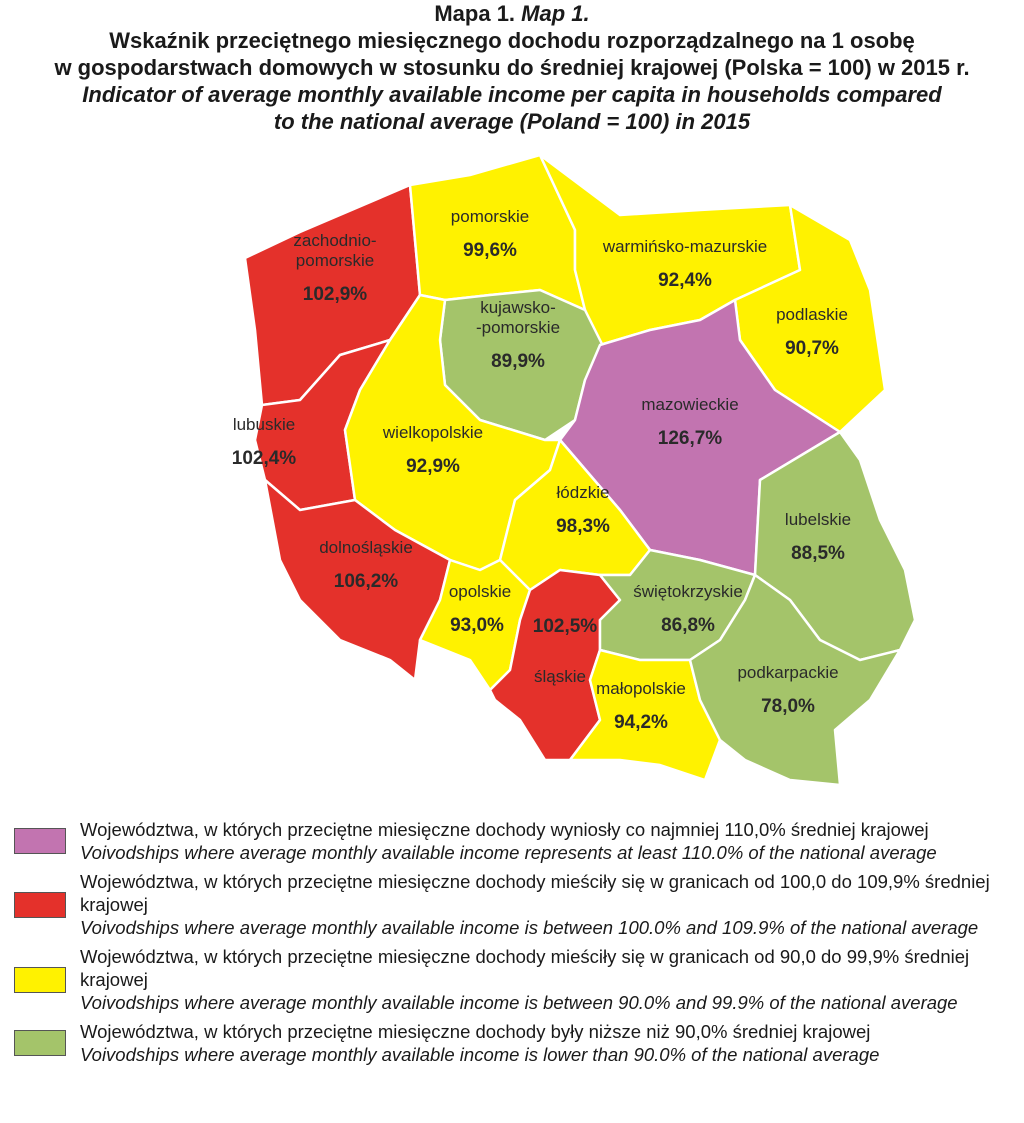  I want to click on region-name: mazowieckie, so click(689, 404).